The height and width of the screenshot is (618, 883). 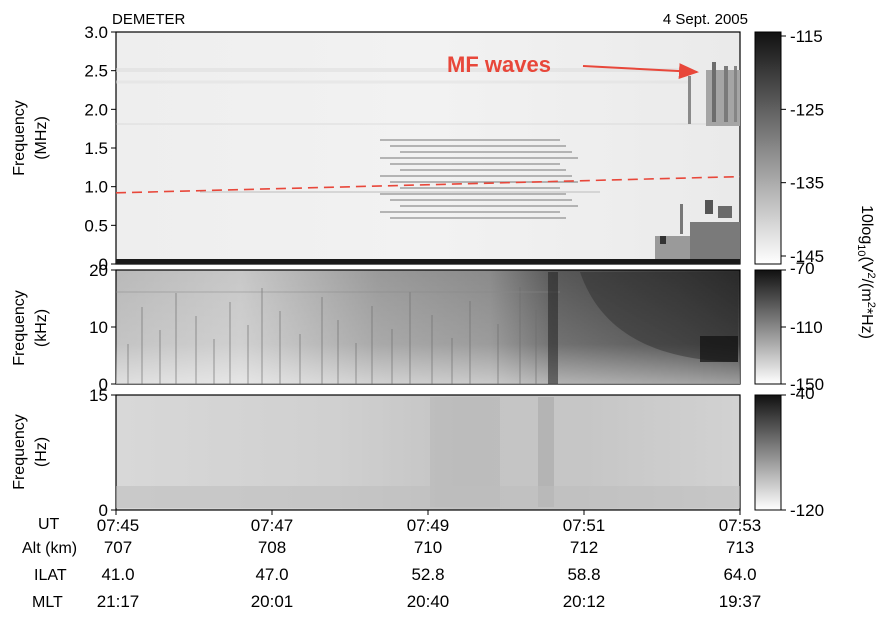 I want to click on panel-mhz-noise-floor, so click(x=428, y=261).